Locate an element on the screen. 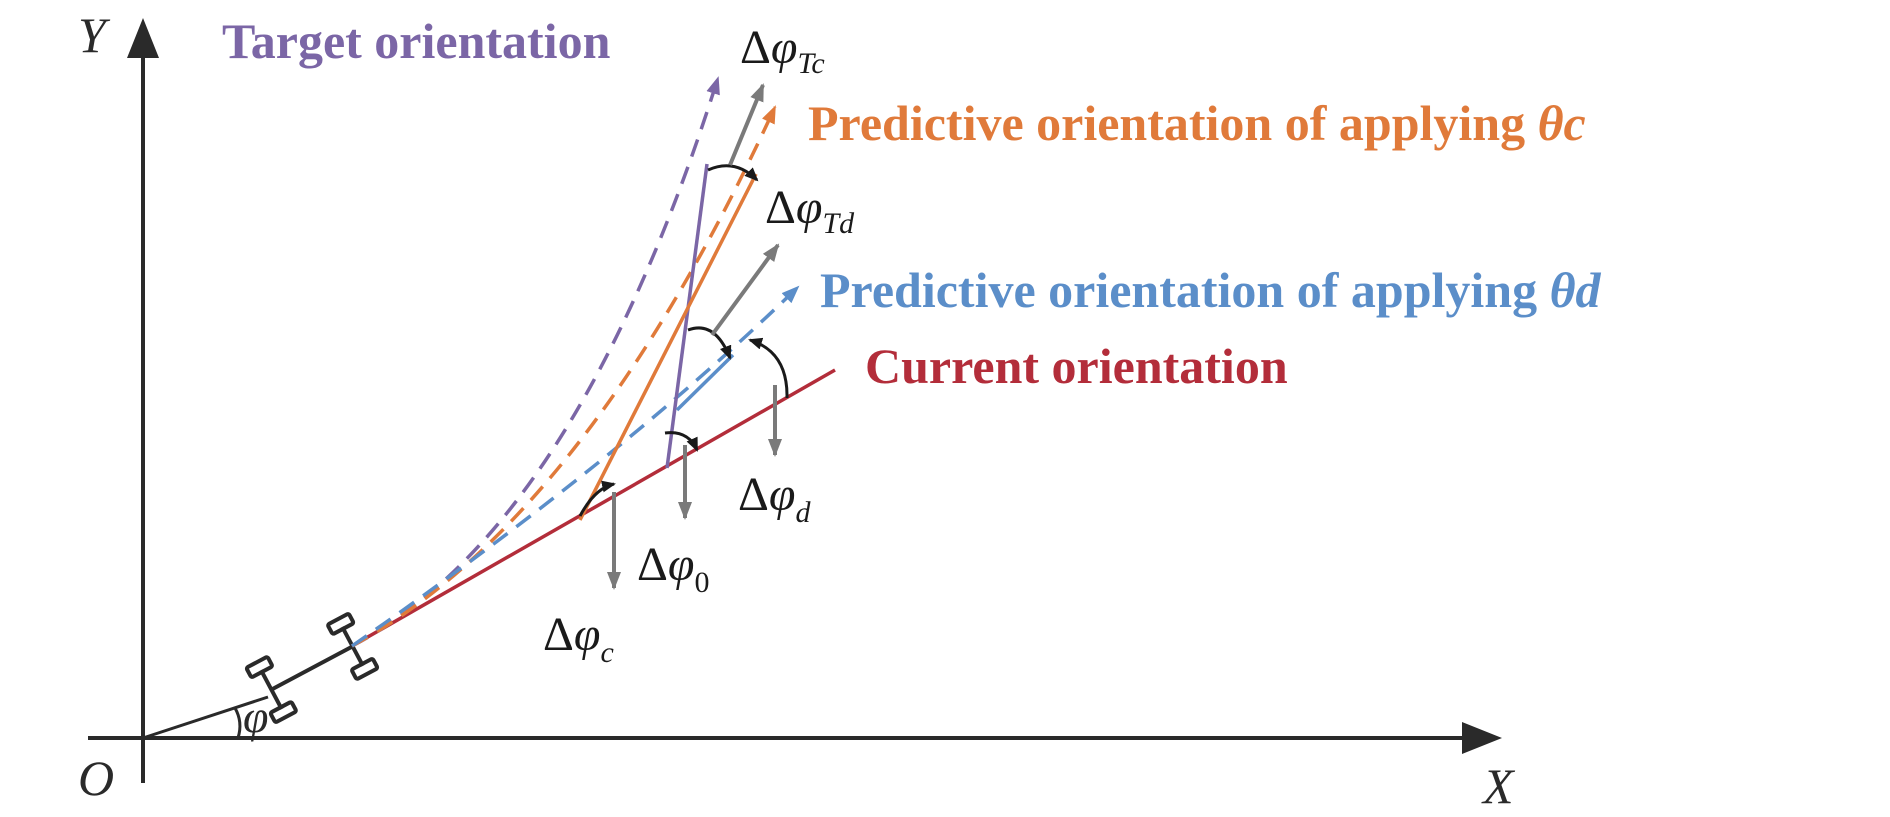 This screenshot has height=817, width=1890. pointer-d-phi-Tc is located at coordinates (746, 124).